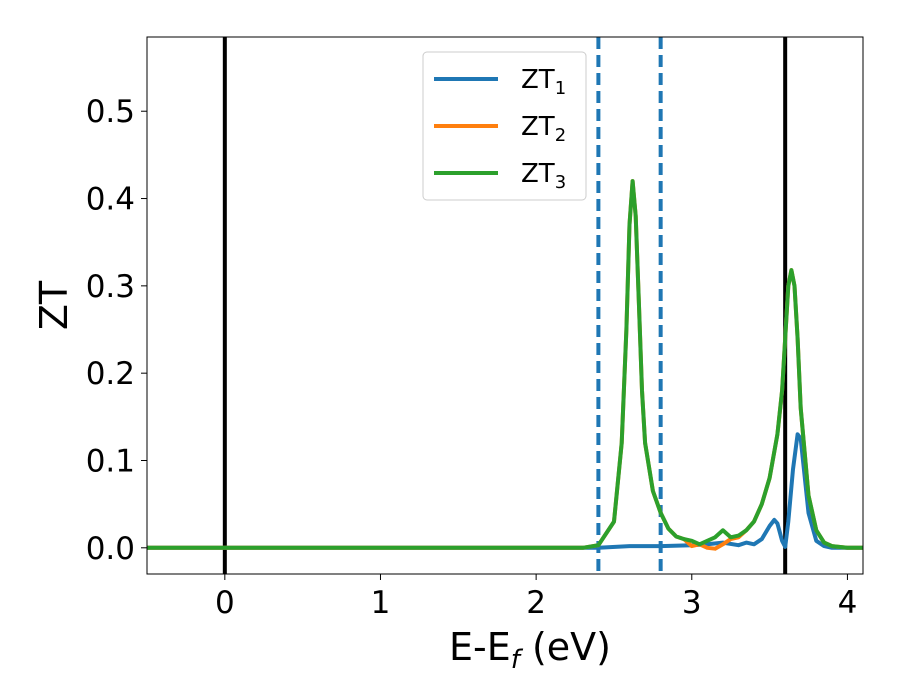 The height and width of the screenshot is (700, 900). I want to click on legend: ZT1 ZT2 ZT3, so click(504, 126).